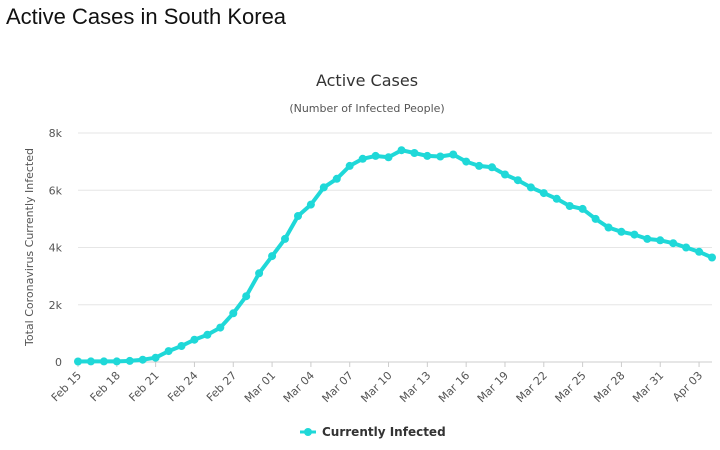 The image size is (720, 450). What do you see at coordinates (66, 386) in the screenshot?
I see `x-tick-label: Feb 15` at bounding box center [66, 386].